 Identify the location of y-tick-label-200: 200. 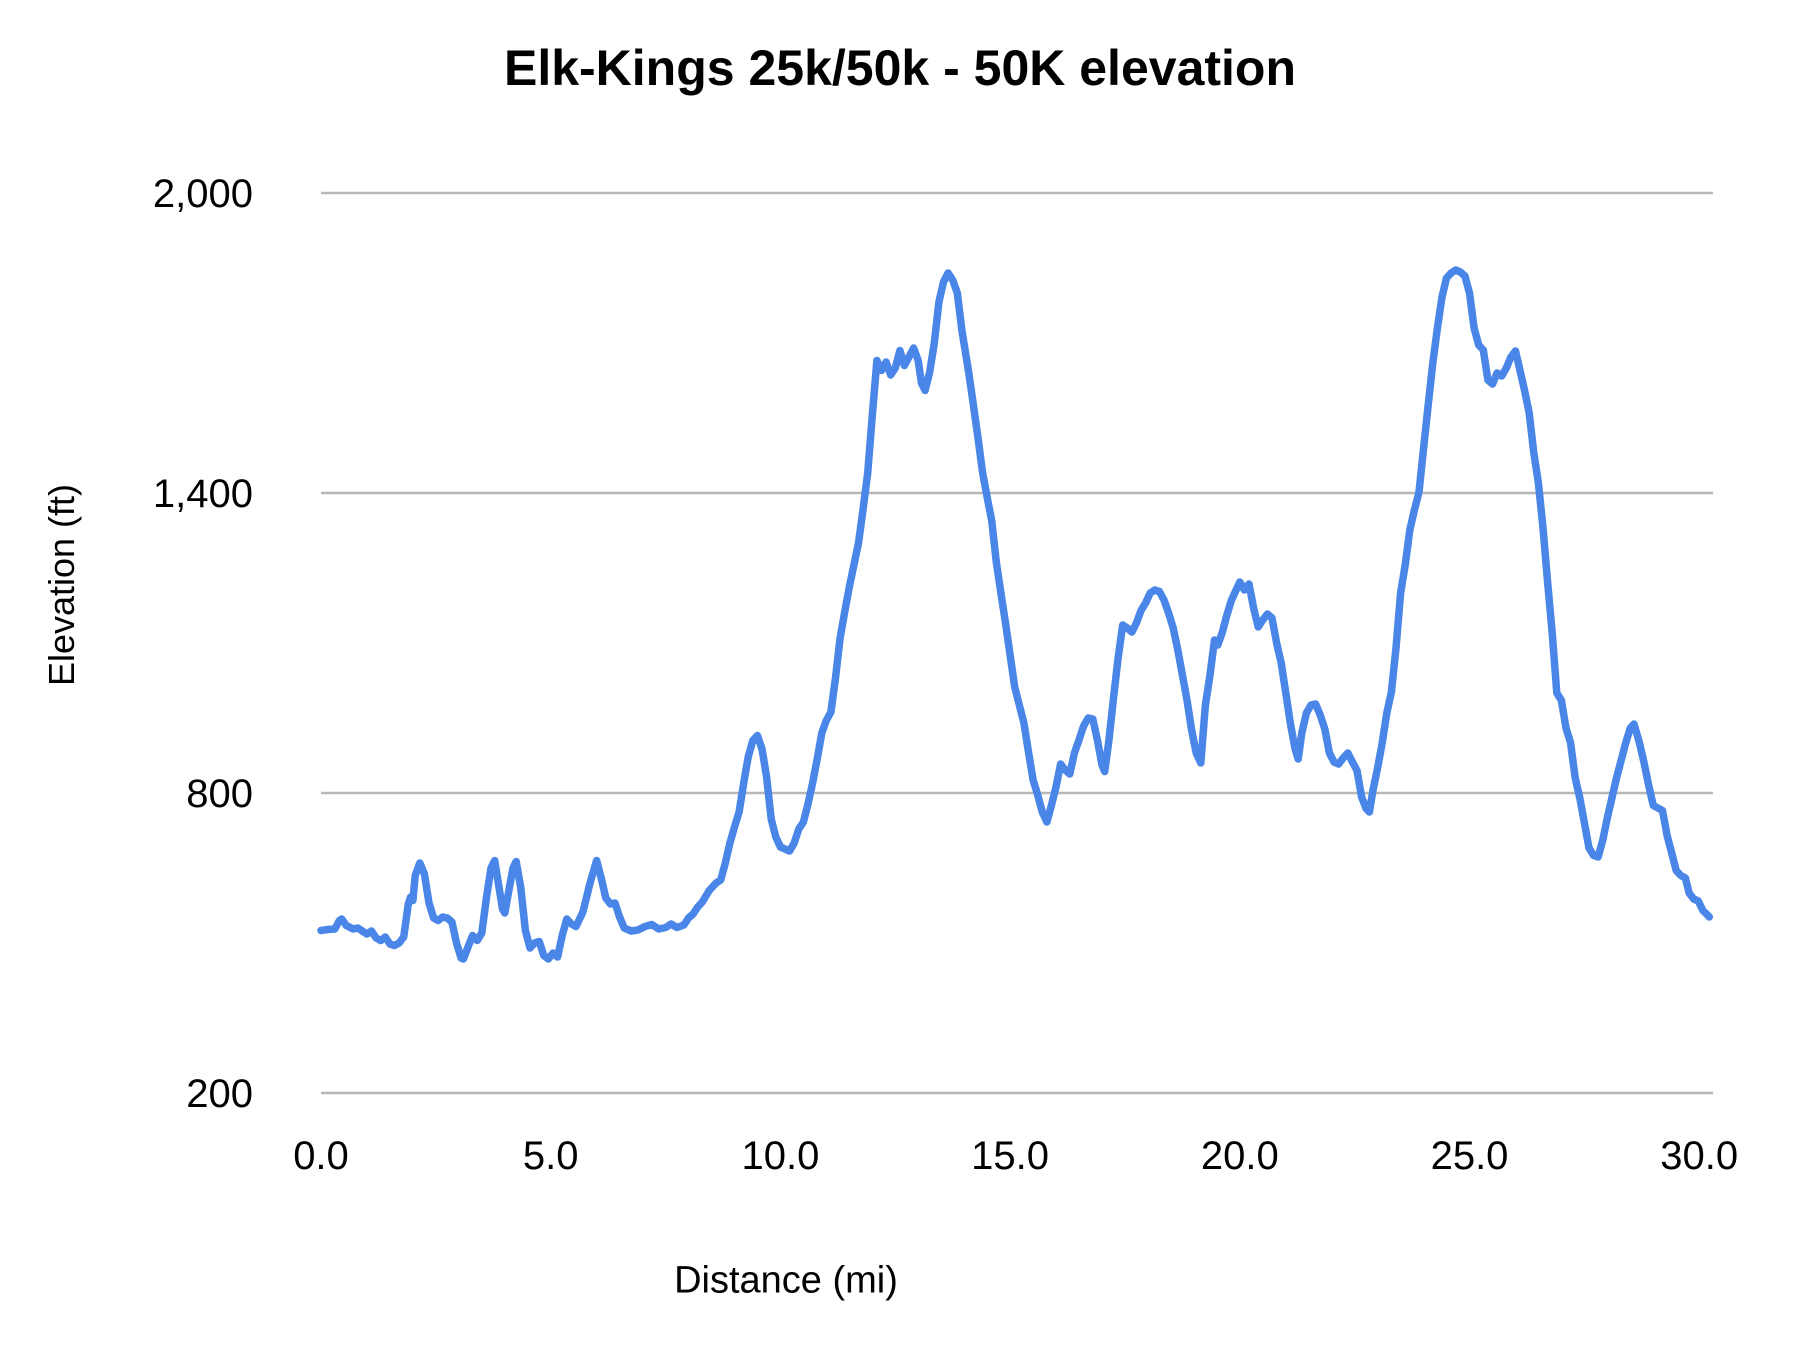
(219, 1094).